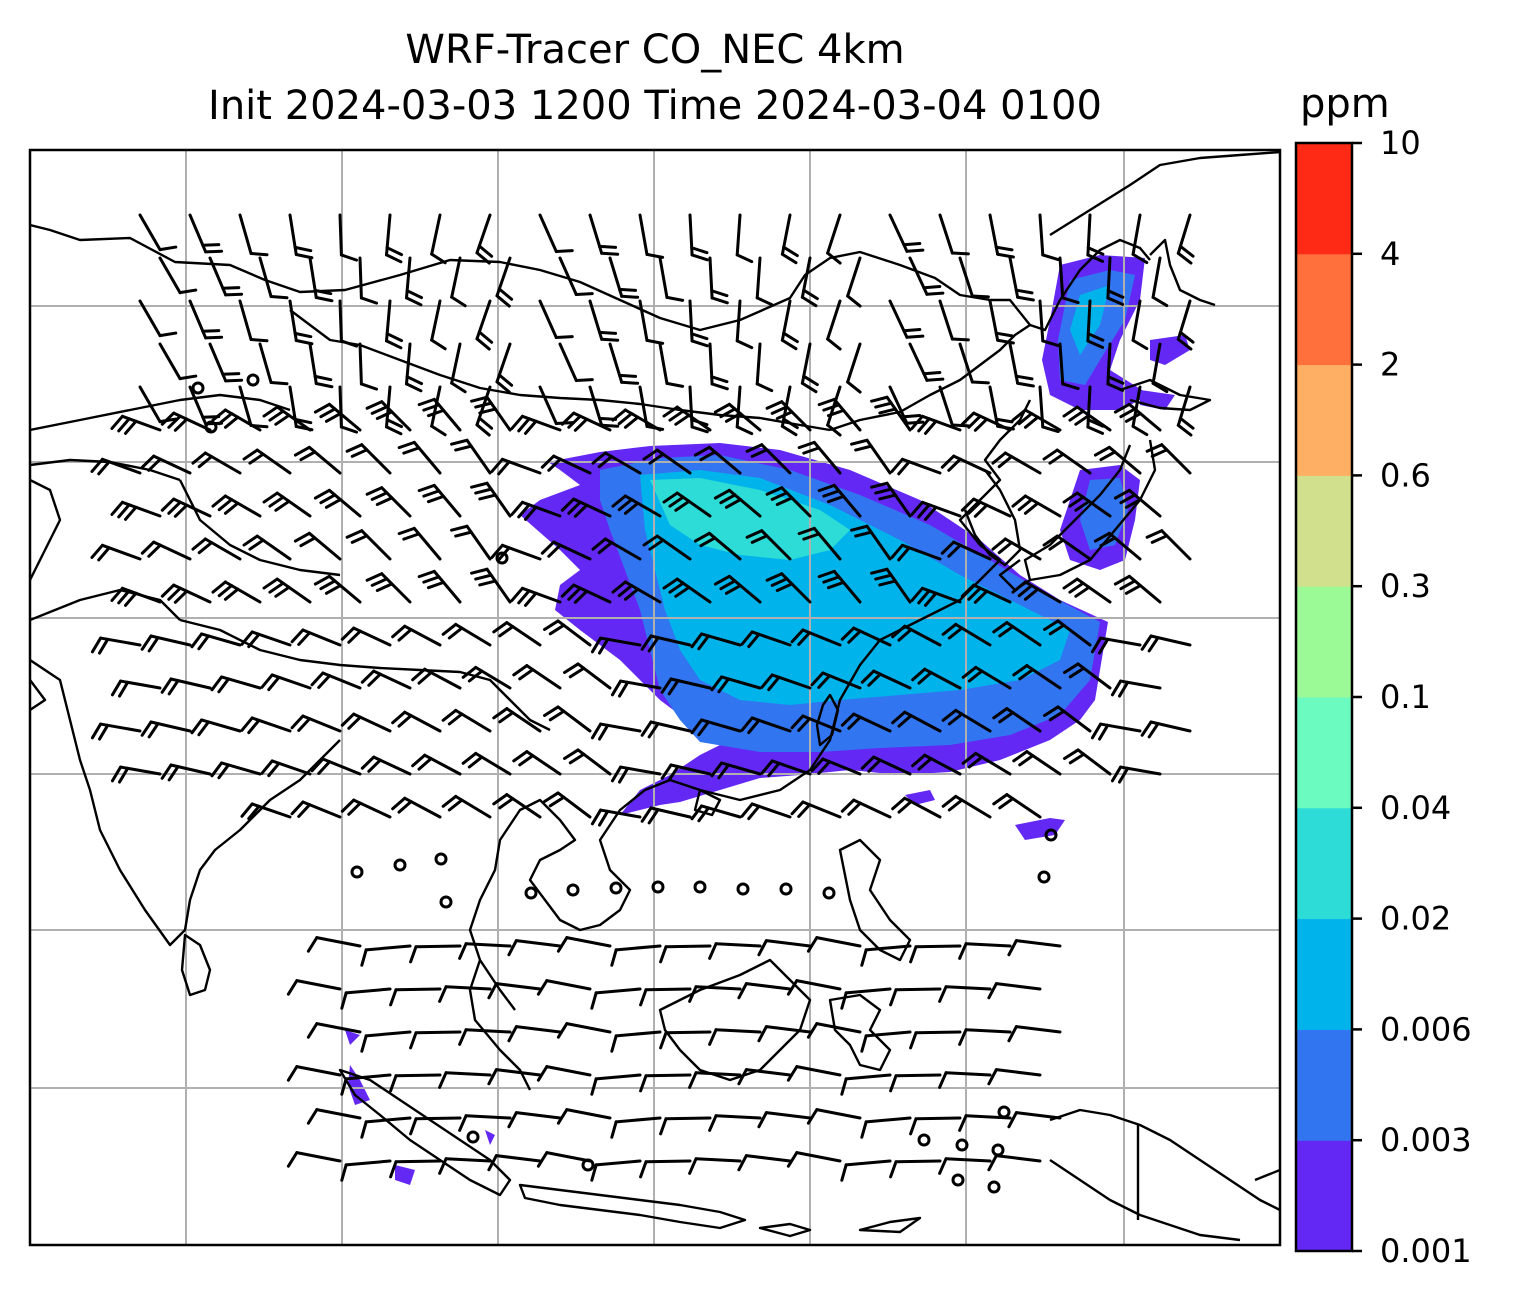 Image resolution: width=1528 pixels, height=1306 pixels. Describe the element at coordinates (930, 378) in the screenshot. I see `border-china-russia` at that location.